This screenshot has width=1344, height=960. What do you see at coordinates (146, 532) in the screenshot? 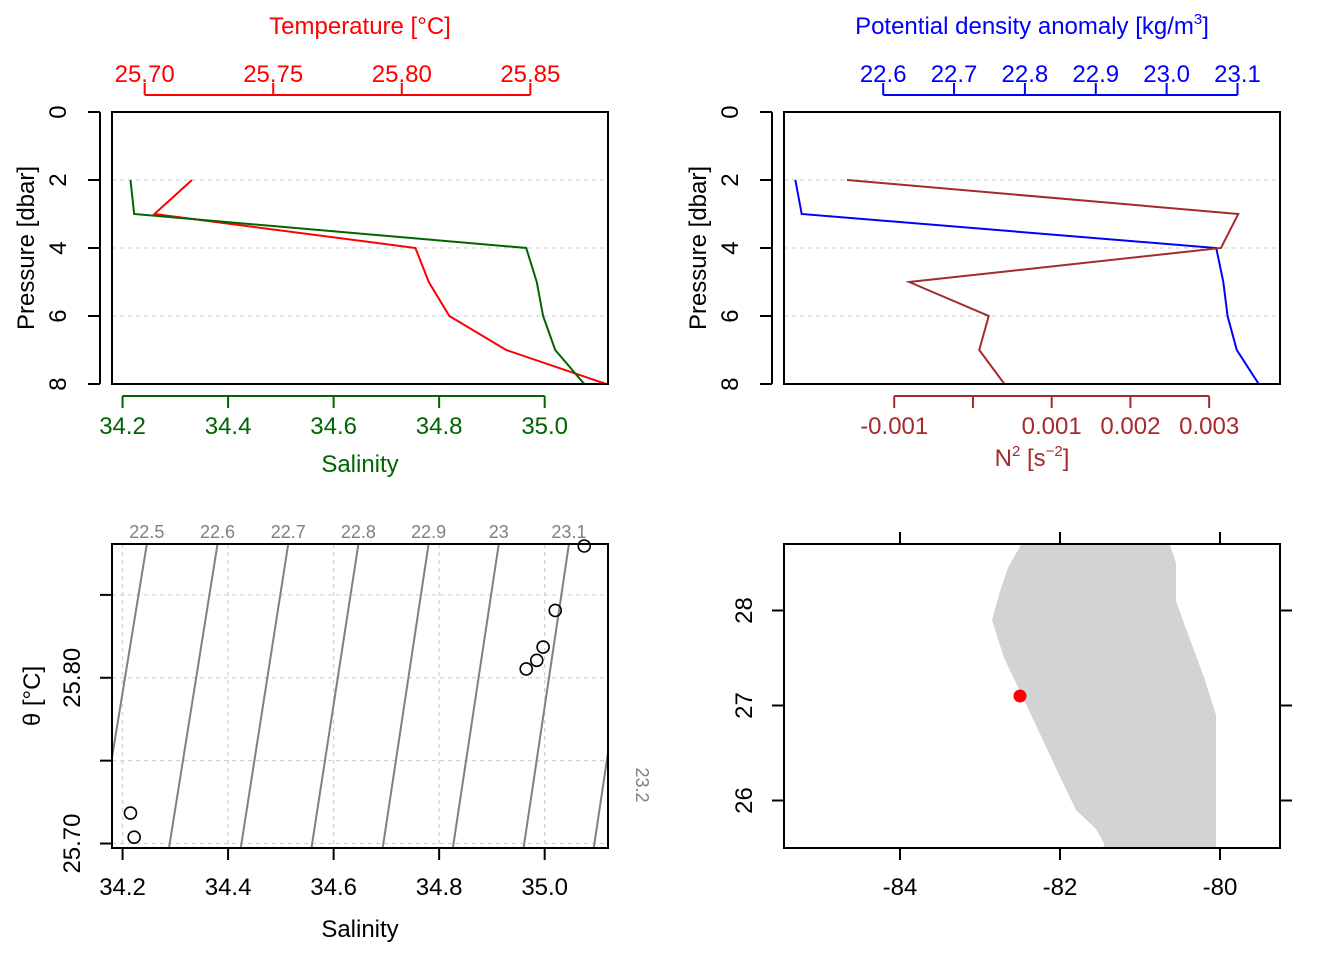
I see `isopycnal-label: 22.5` at bounding box center [146, 532].